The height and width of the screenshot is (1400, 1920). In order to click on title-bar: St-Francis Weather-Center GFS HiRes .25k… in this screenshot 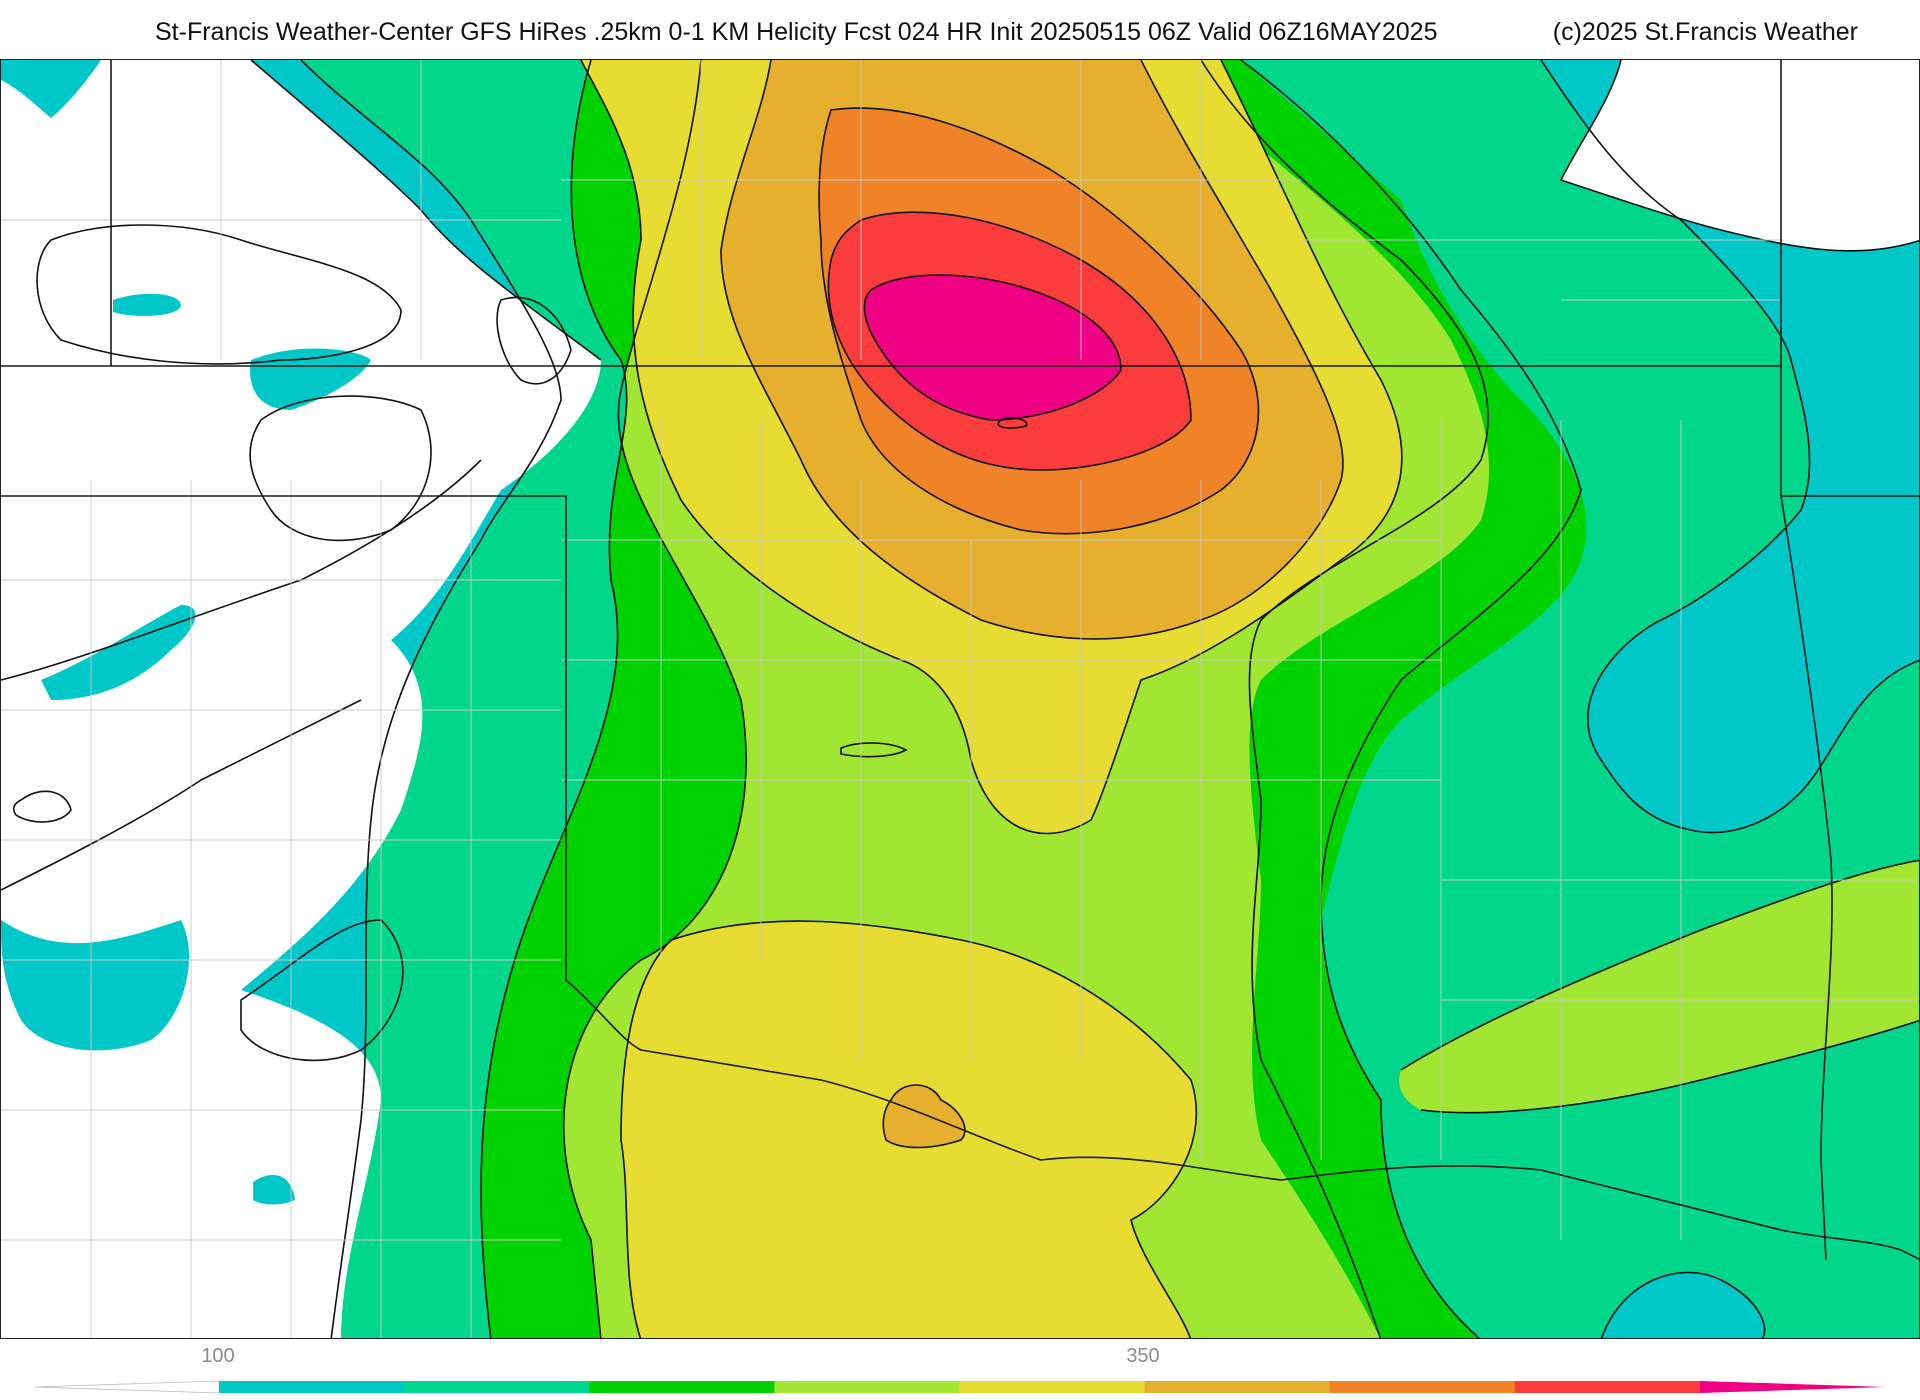, I will do `click(960, 29)`.